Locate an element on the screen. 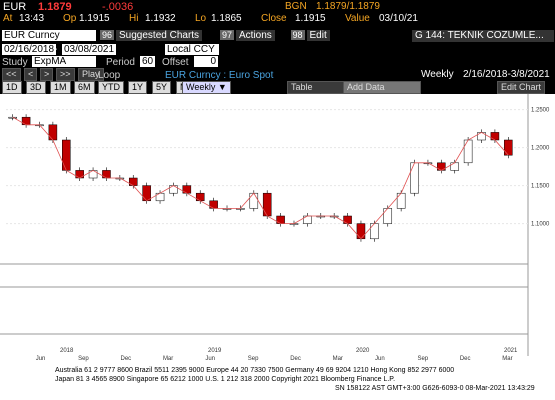 This screenshot has width=555, height=400. menu-label: Suggested Charts is located at coordinates (159, 35).